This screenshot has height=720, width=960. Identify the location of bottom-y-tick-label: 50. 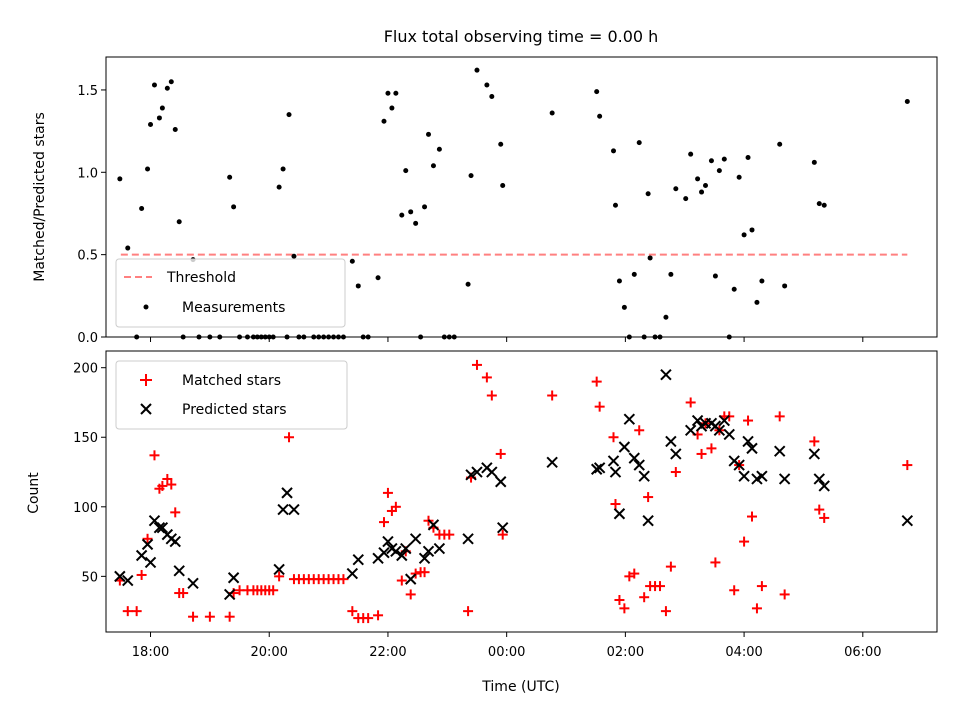
(89, 577).